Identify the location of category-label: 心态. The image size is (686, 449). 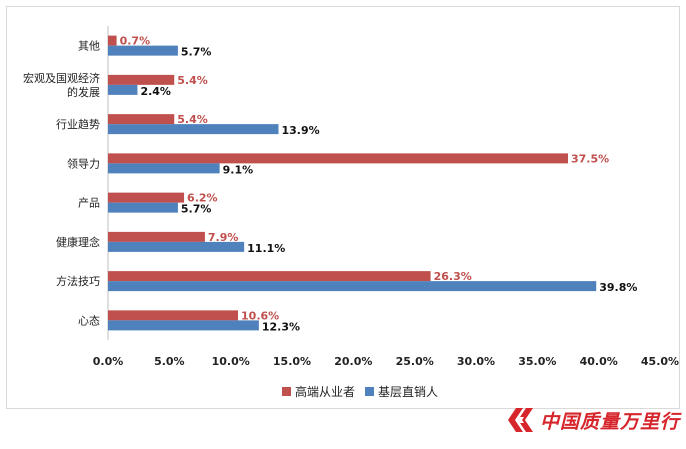
(89, 320).